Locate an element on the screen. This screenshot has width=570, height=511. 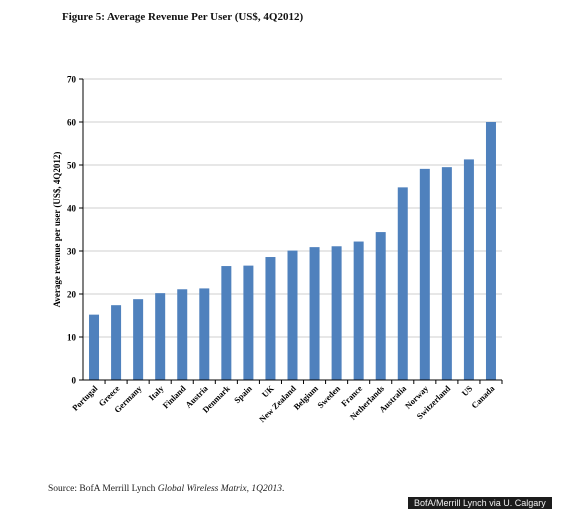
y-tick-labels: 0 10 20 30 40 50 60 70 is located at coordinates (75, 230).